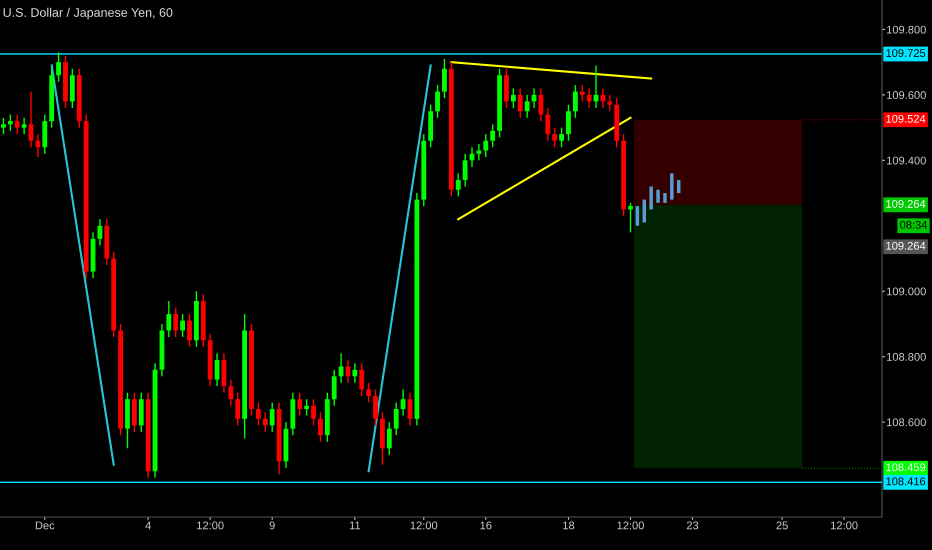 This screenshot has width=932, height=550. Describe the element at coordinates (906, 422) in the screenshot. I see `y-tick-label: 108.600` at that location.